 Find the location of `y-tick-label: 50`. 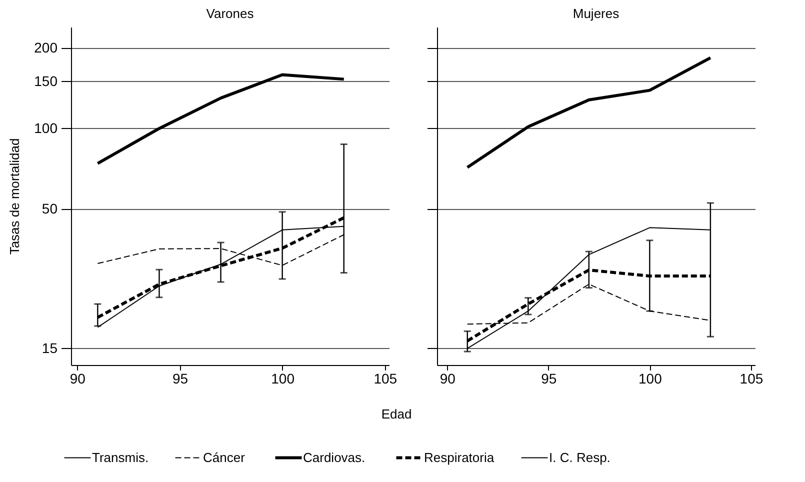

y-tick-label: 50 is located at coordinates (50, 208).